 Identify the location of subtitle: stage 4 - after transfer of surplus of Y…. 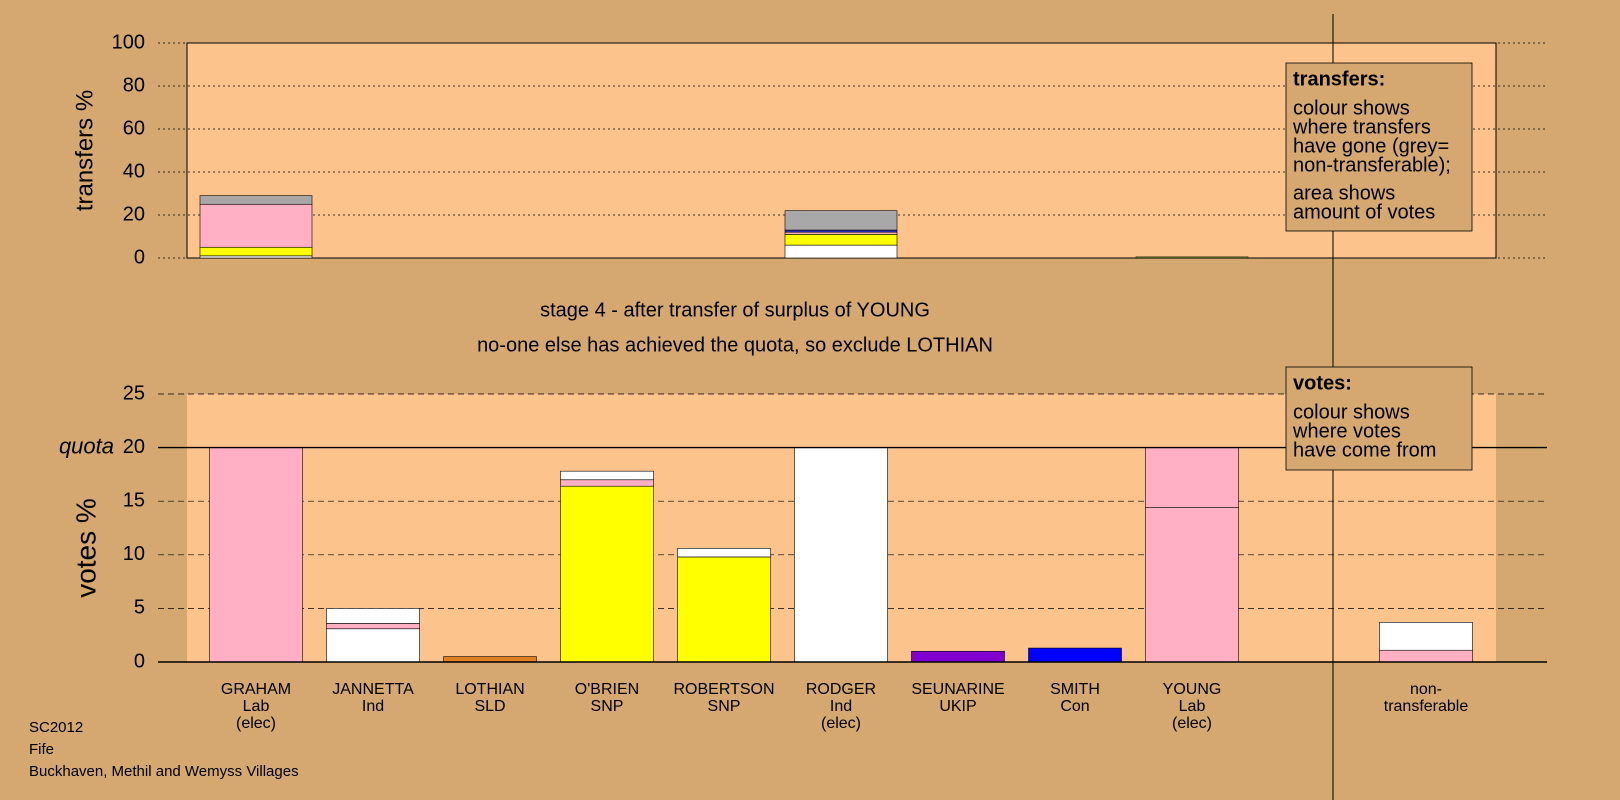
(735, 310).